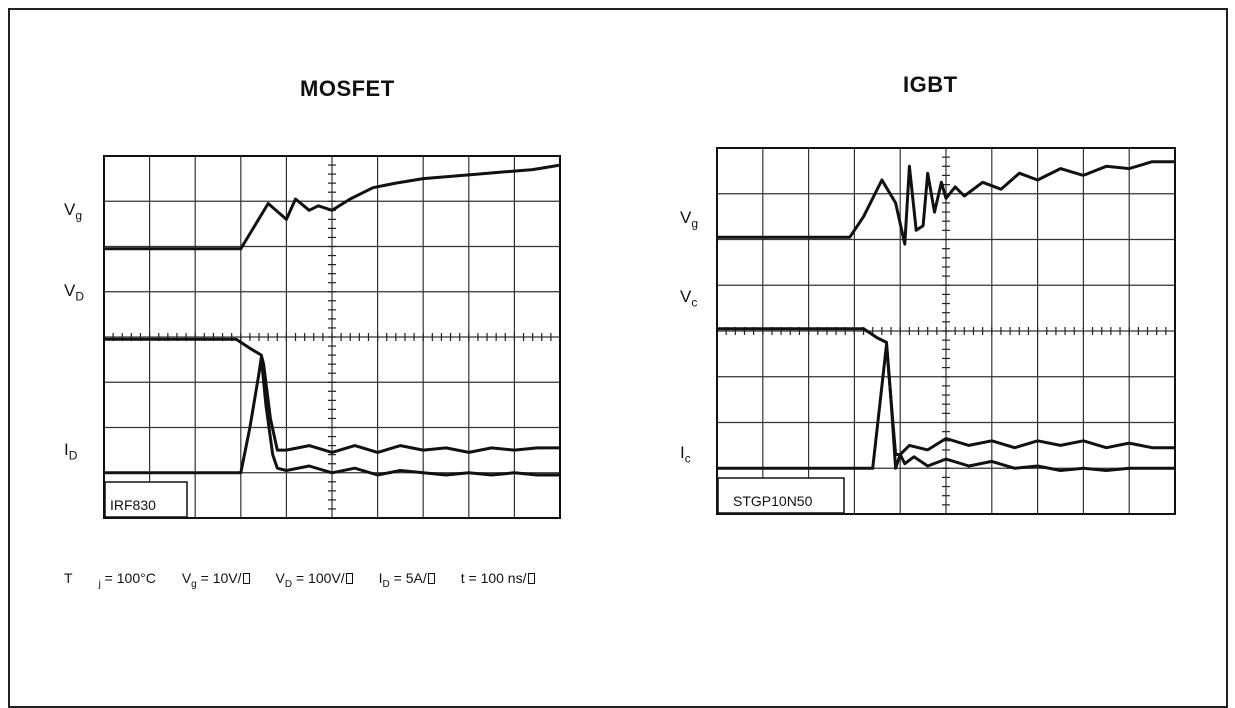 The height and width of the screenshot is (708, 1235). Describe the element at coordinates (332, 395) in the screenshot. I see `mosfet-trace-vd` at that location.